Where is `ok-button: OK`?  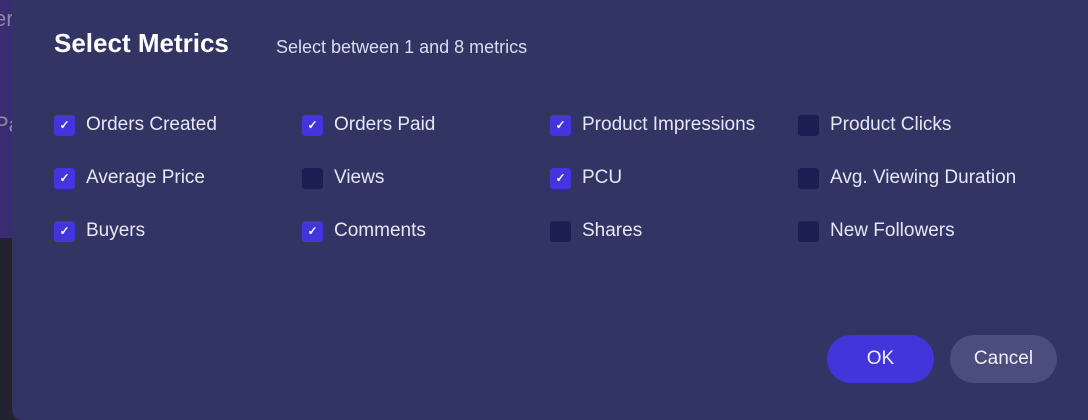 ok-button: OK is located at coordinates (880, 359).